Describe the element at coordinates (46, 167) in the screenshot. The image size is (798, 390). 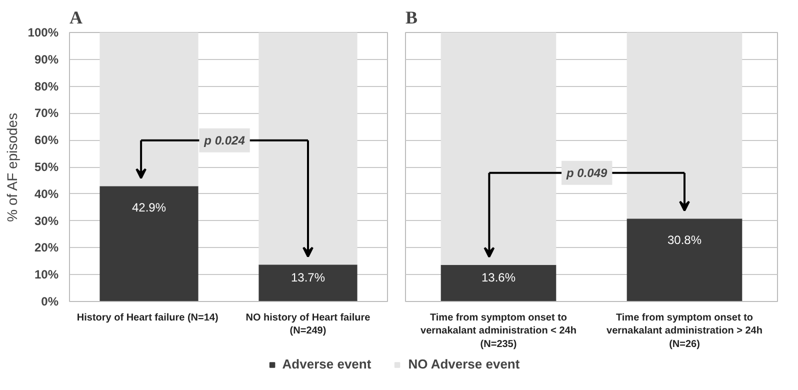
I see `y-tick-label: 50%` at that location.